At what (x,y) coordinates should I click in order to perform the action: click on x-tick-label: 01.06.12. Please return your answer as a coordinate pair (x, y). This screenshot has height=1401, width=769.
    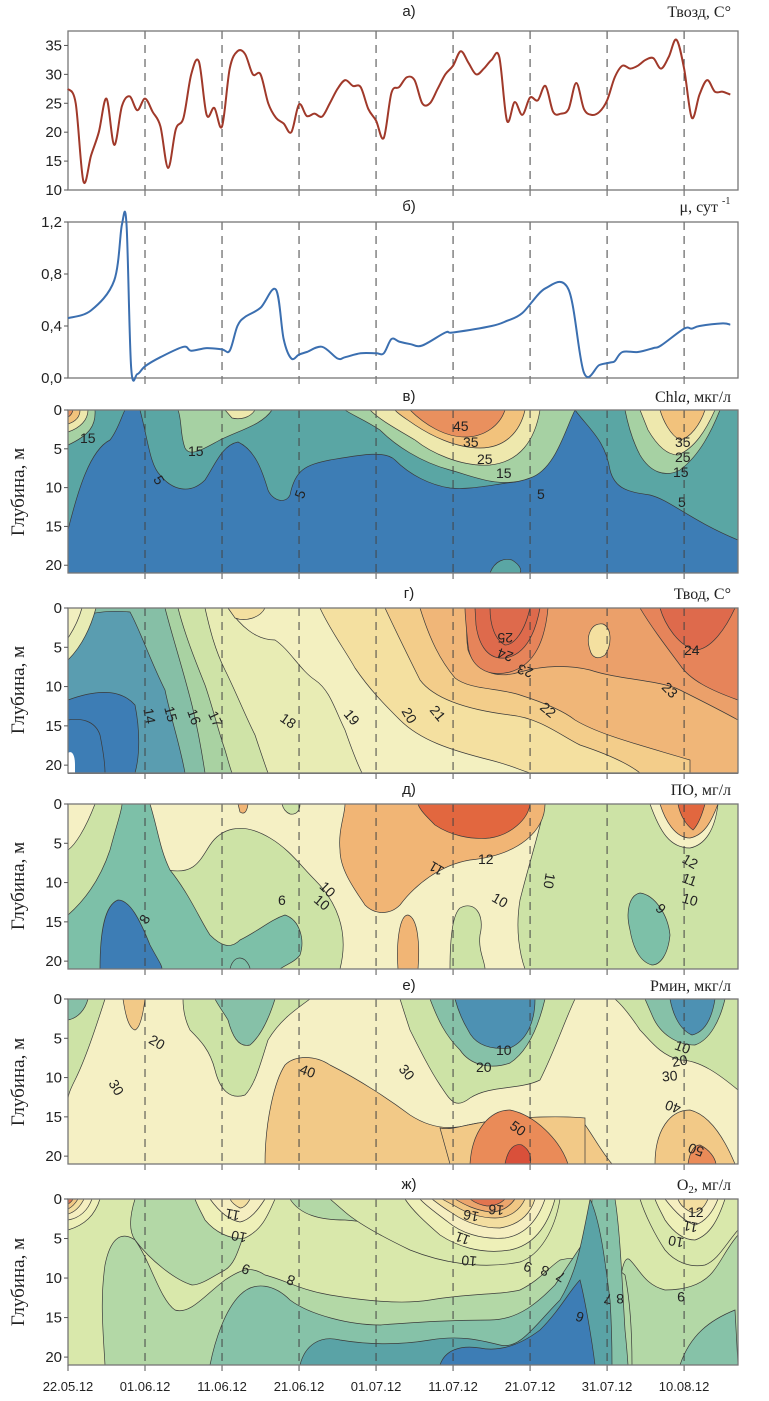
    Looking at the image, I should click on (145, 1386).